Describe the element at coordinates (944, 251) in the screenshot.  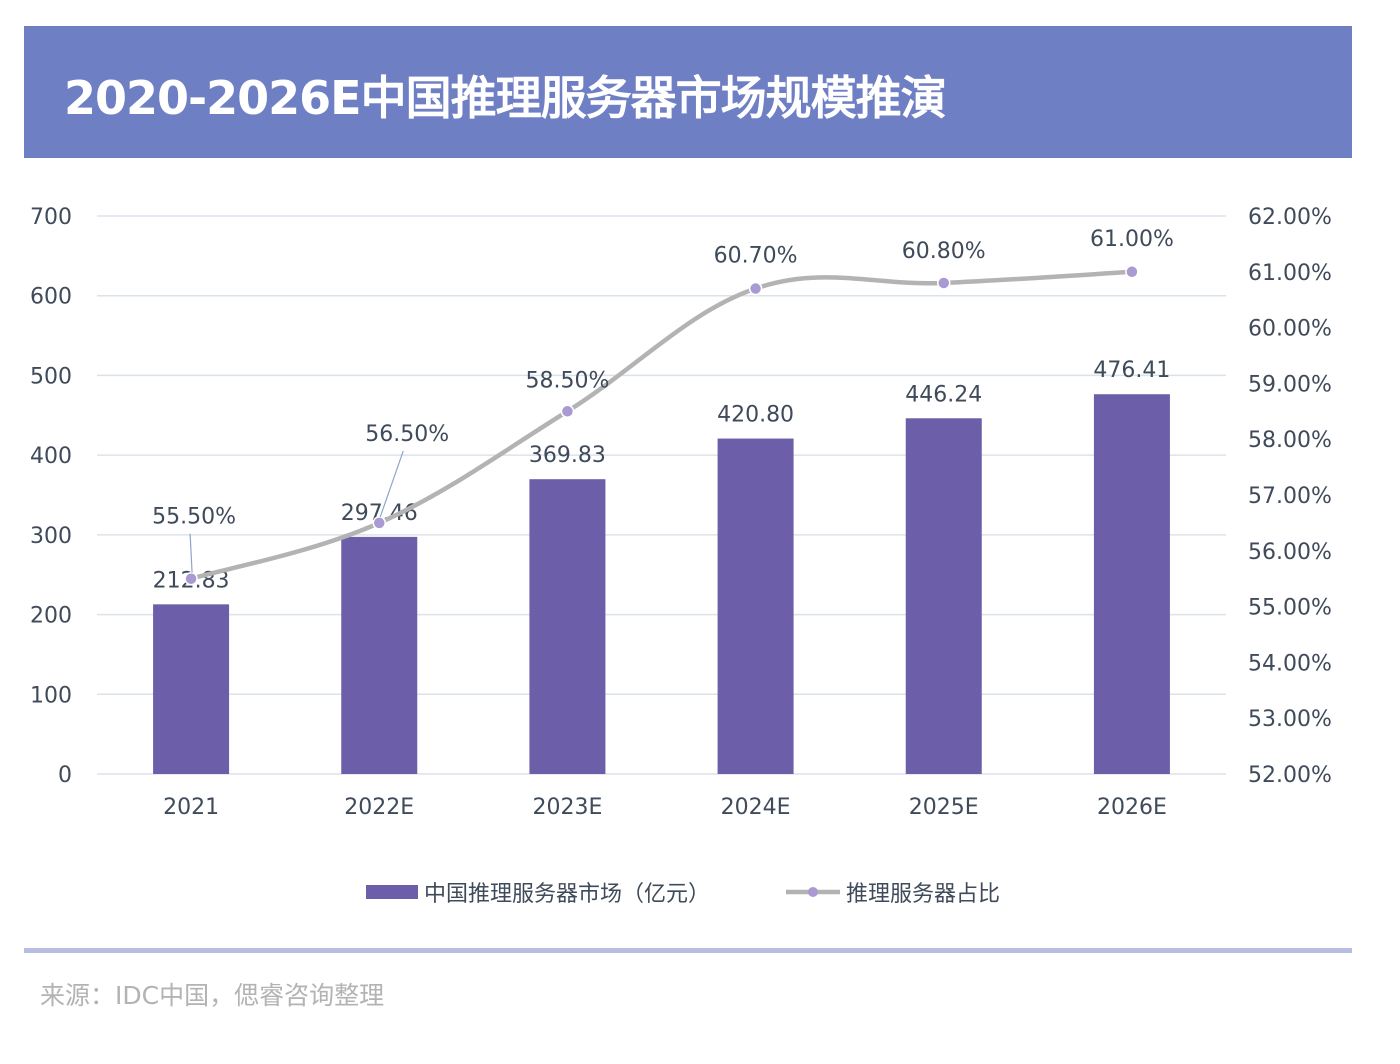
I see `line-value-label: 60.80%` at that location.